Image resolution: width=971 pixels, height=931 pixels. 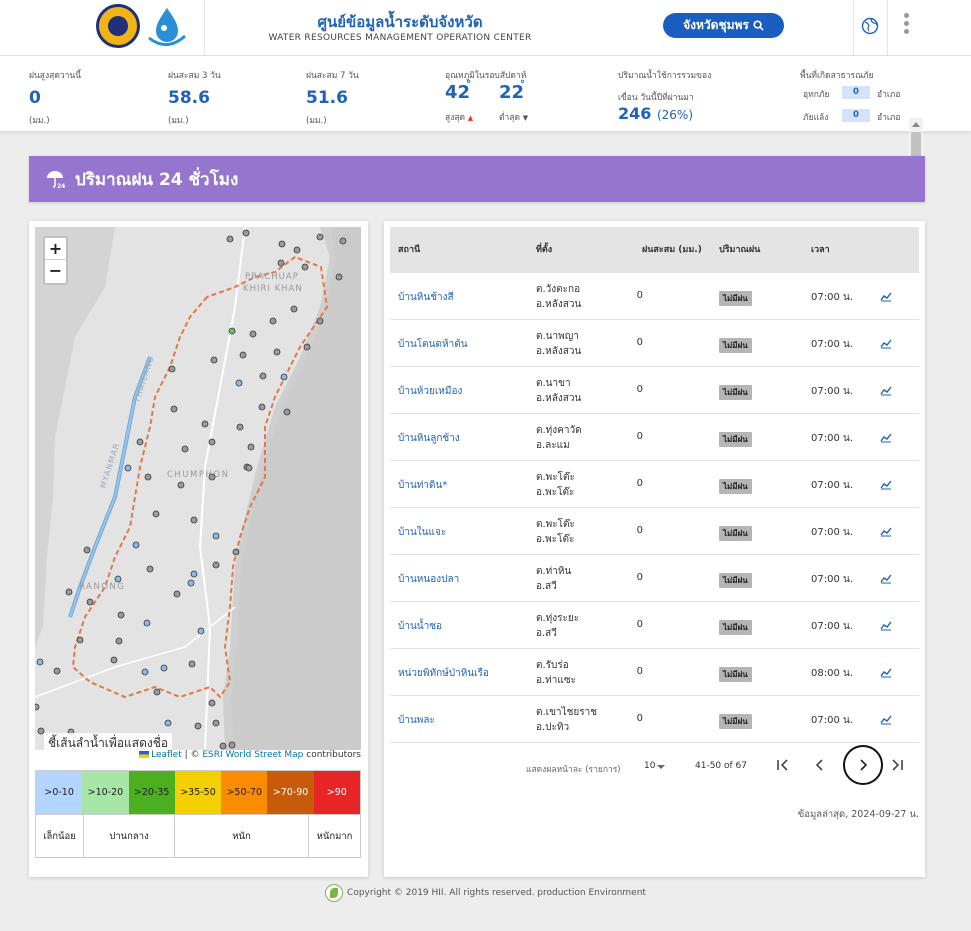 I want to click on th-time: เวลา, so click(x=820, y=250).